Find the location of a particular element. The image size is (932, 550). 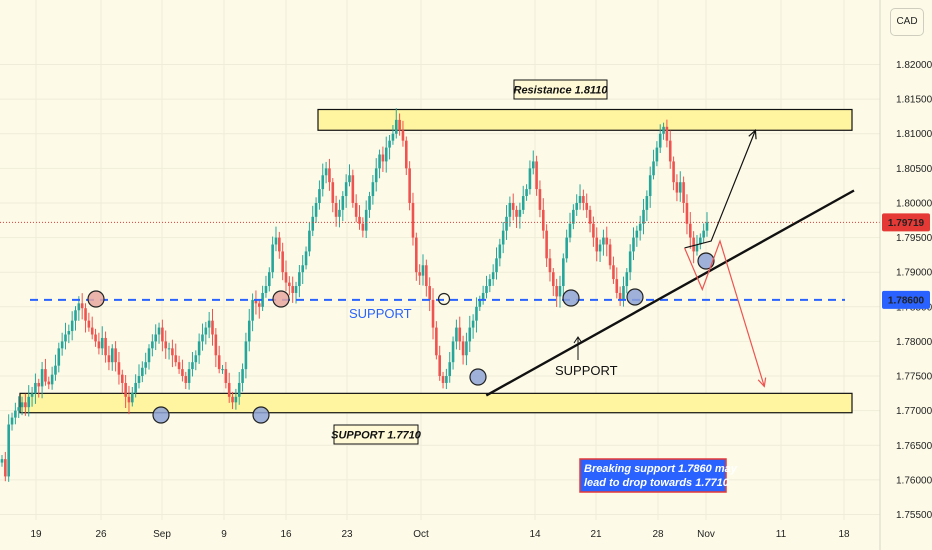

price-axis-label-bg is located at coordinates (906, 222).